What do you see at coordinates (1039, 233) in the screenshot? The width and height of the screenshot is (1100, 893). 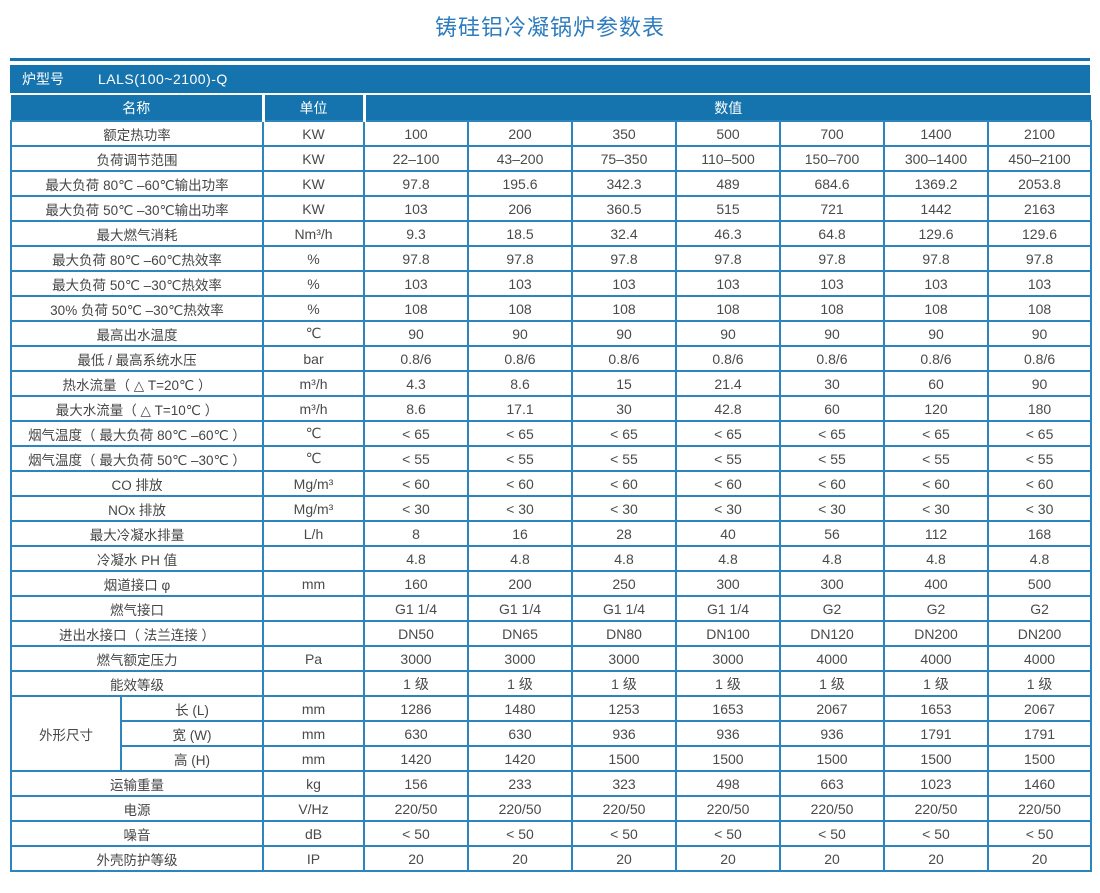 I see `value-cell: 129.6` at bounding box center [1039, 233].